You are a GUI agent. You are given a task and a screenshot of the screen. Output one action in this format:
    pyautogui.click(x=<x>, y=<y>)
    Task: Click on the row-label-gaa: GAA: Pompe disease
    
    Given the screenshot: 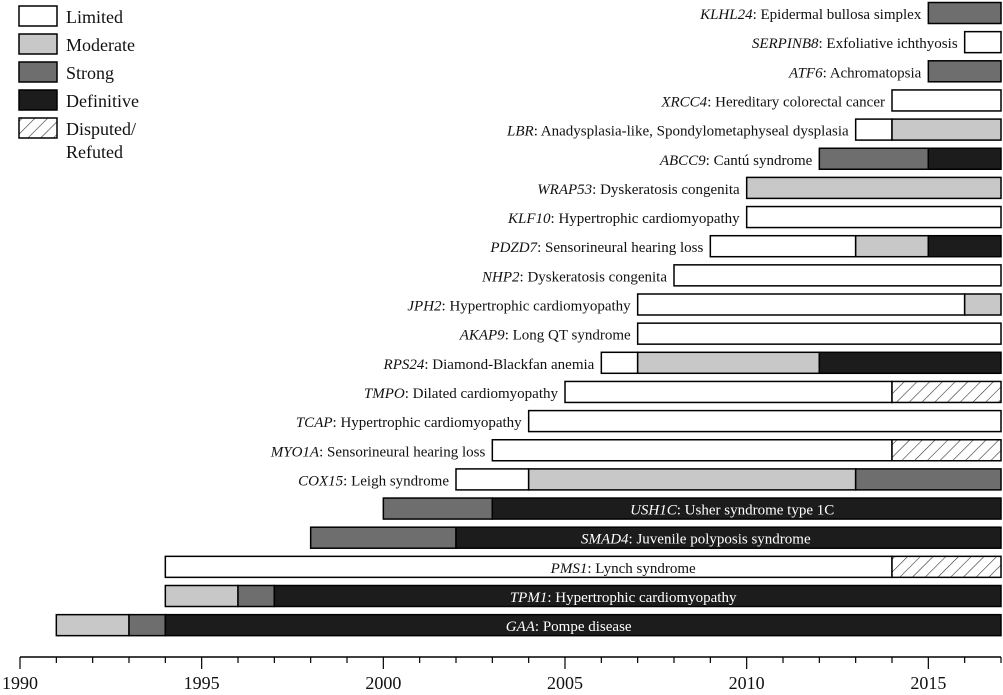 What is the action you would take?
    pyautogui.click(x=569, y=627)
    